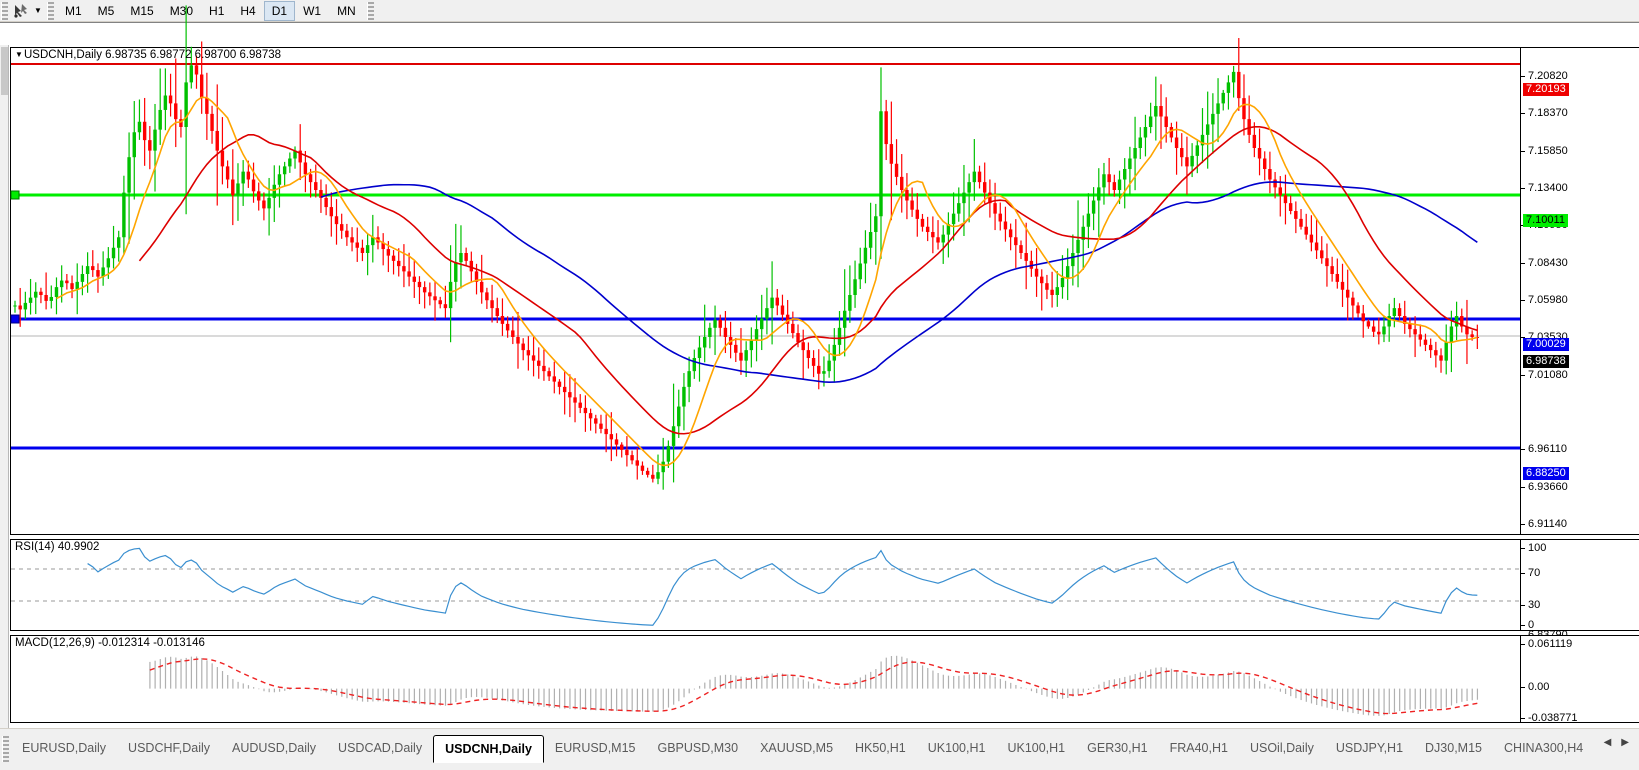 This screenshot has height=770, width=1639. Describe the element at coordinates (15, 195) in the screenshot. I see `green-line-handle` at that location.